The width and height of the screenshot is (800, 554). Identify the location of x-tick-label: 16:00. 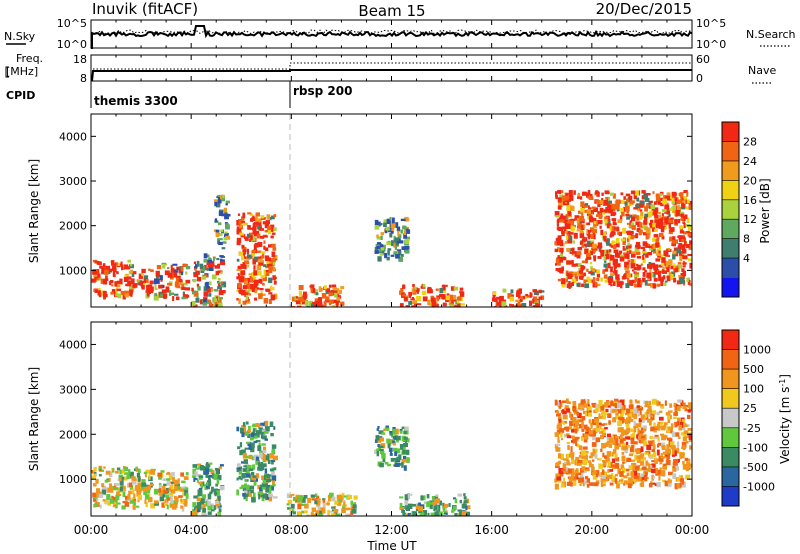
(491, 530).